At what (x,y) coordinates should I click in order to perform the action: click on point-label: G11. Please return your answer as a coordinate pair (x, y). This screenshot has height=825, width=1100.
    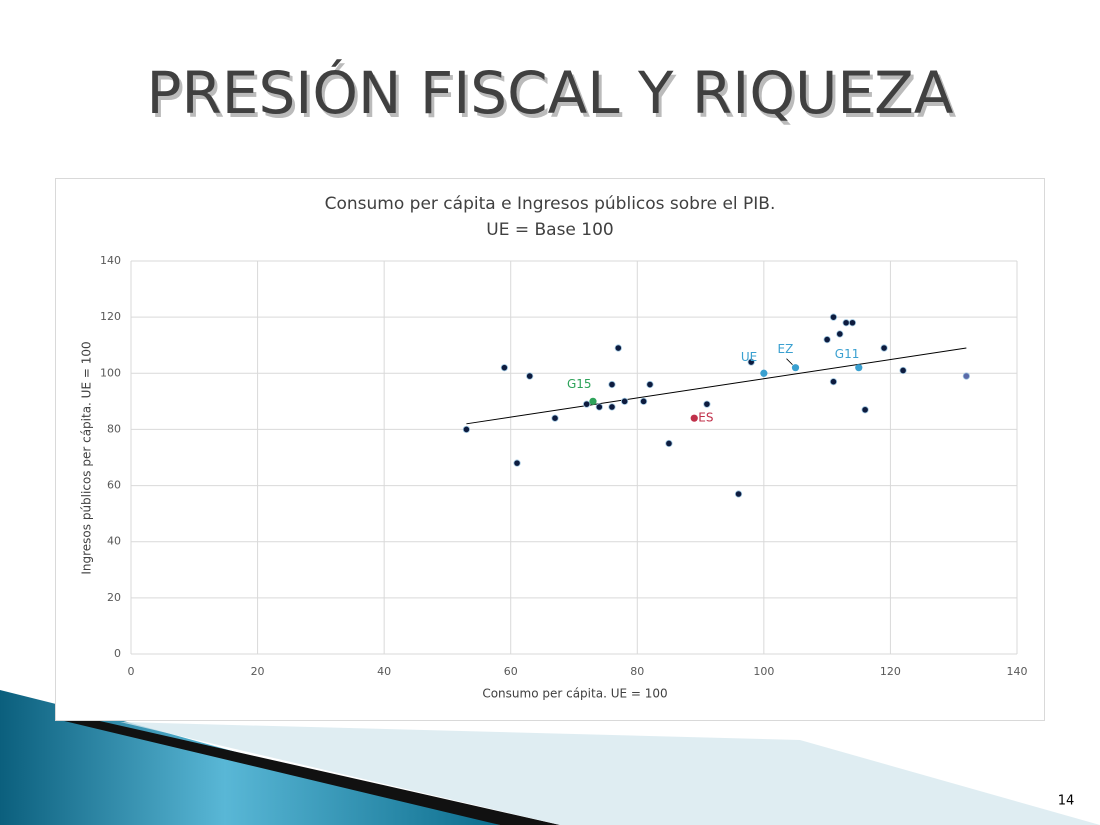
    Looking at the image, I should click on (847, 354).